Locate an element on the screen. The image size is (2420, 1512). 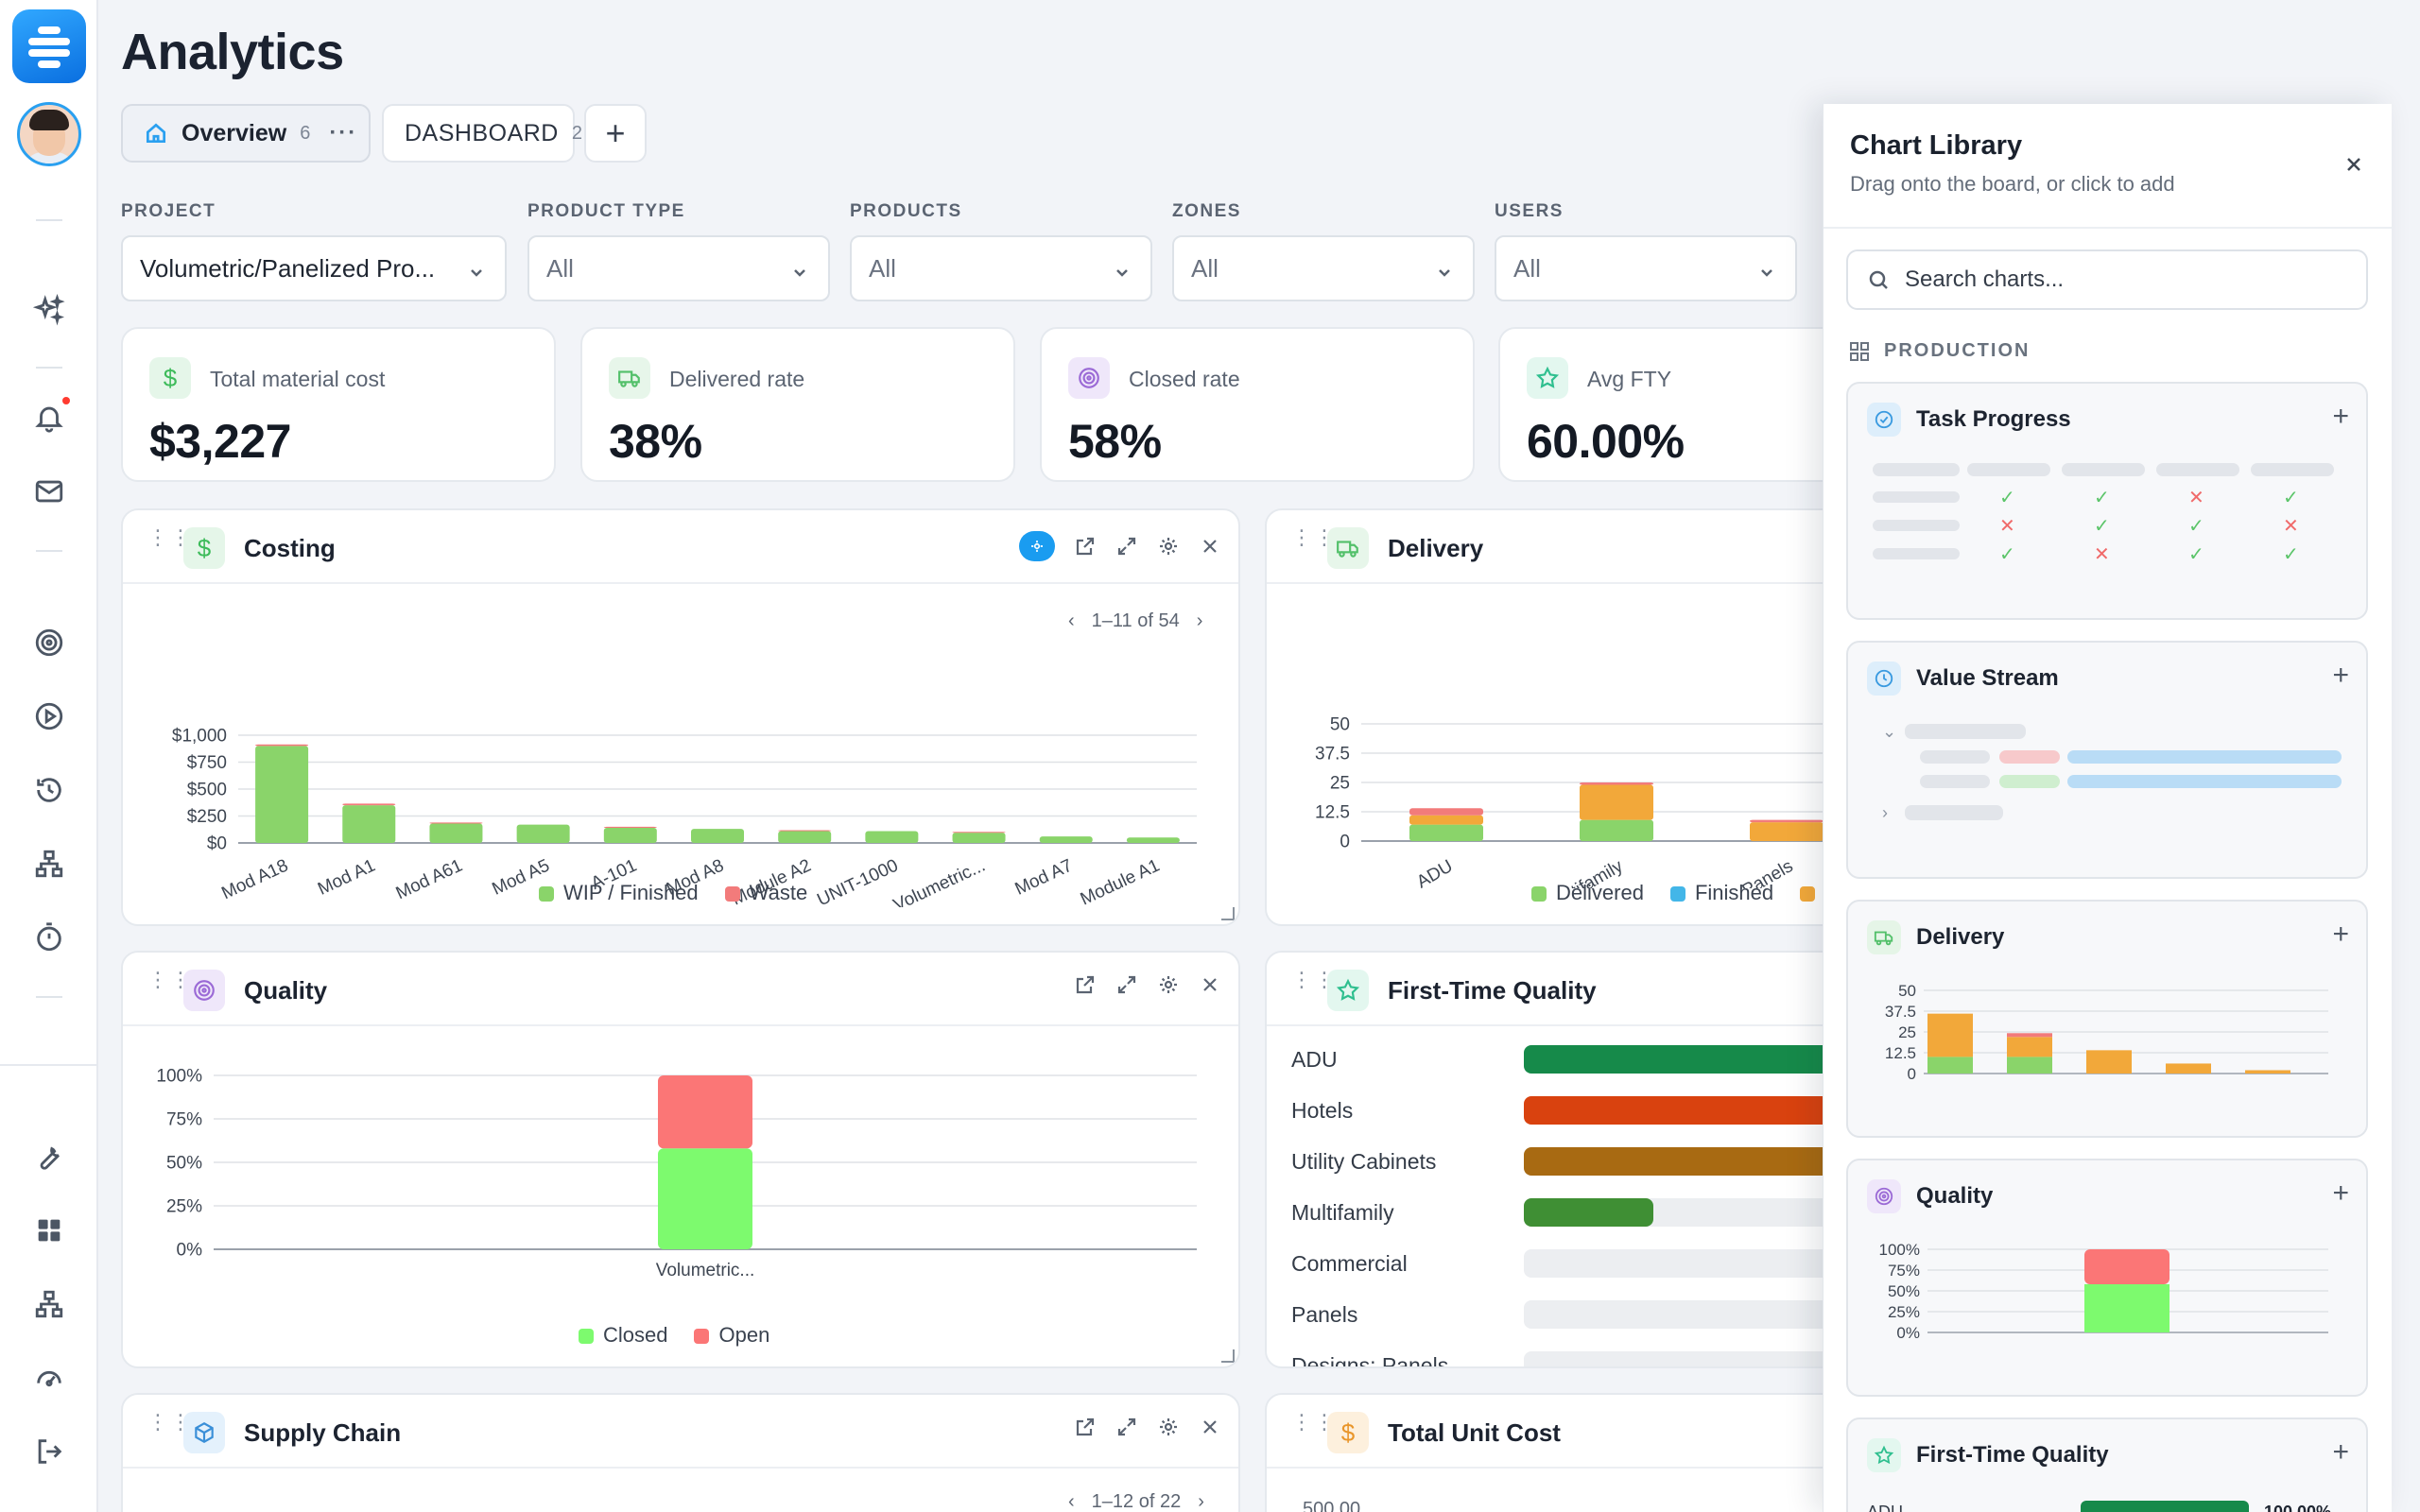
live-toggle-icon is located at coordinates (1037, 546).